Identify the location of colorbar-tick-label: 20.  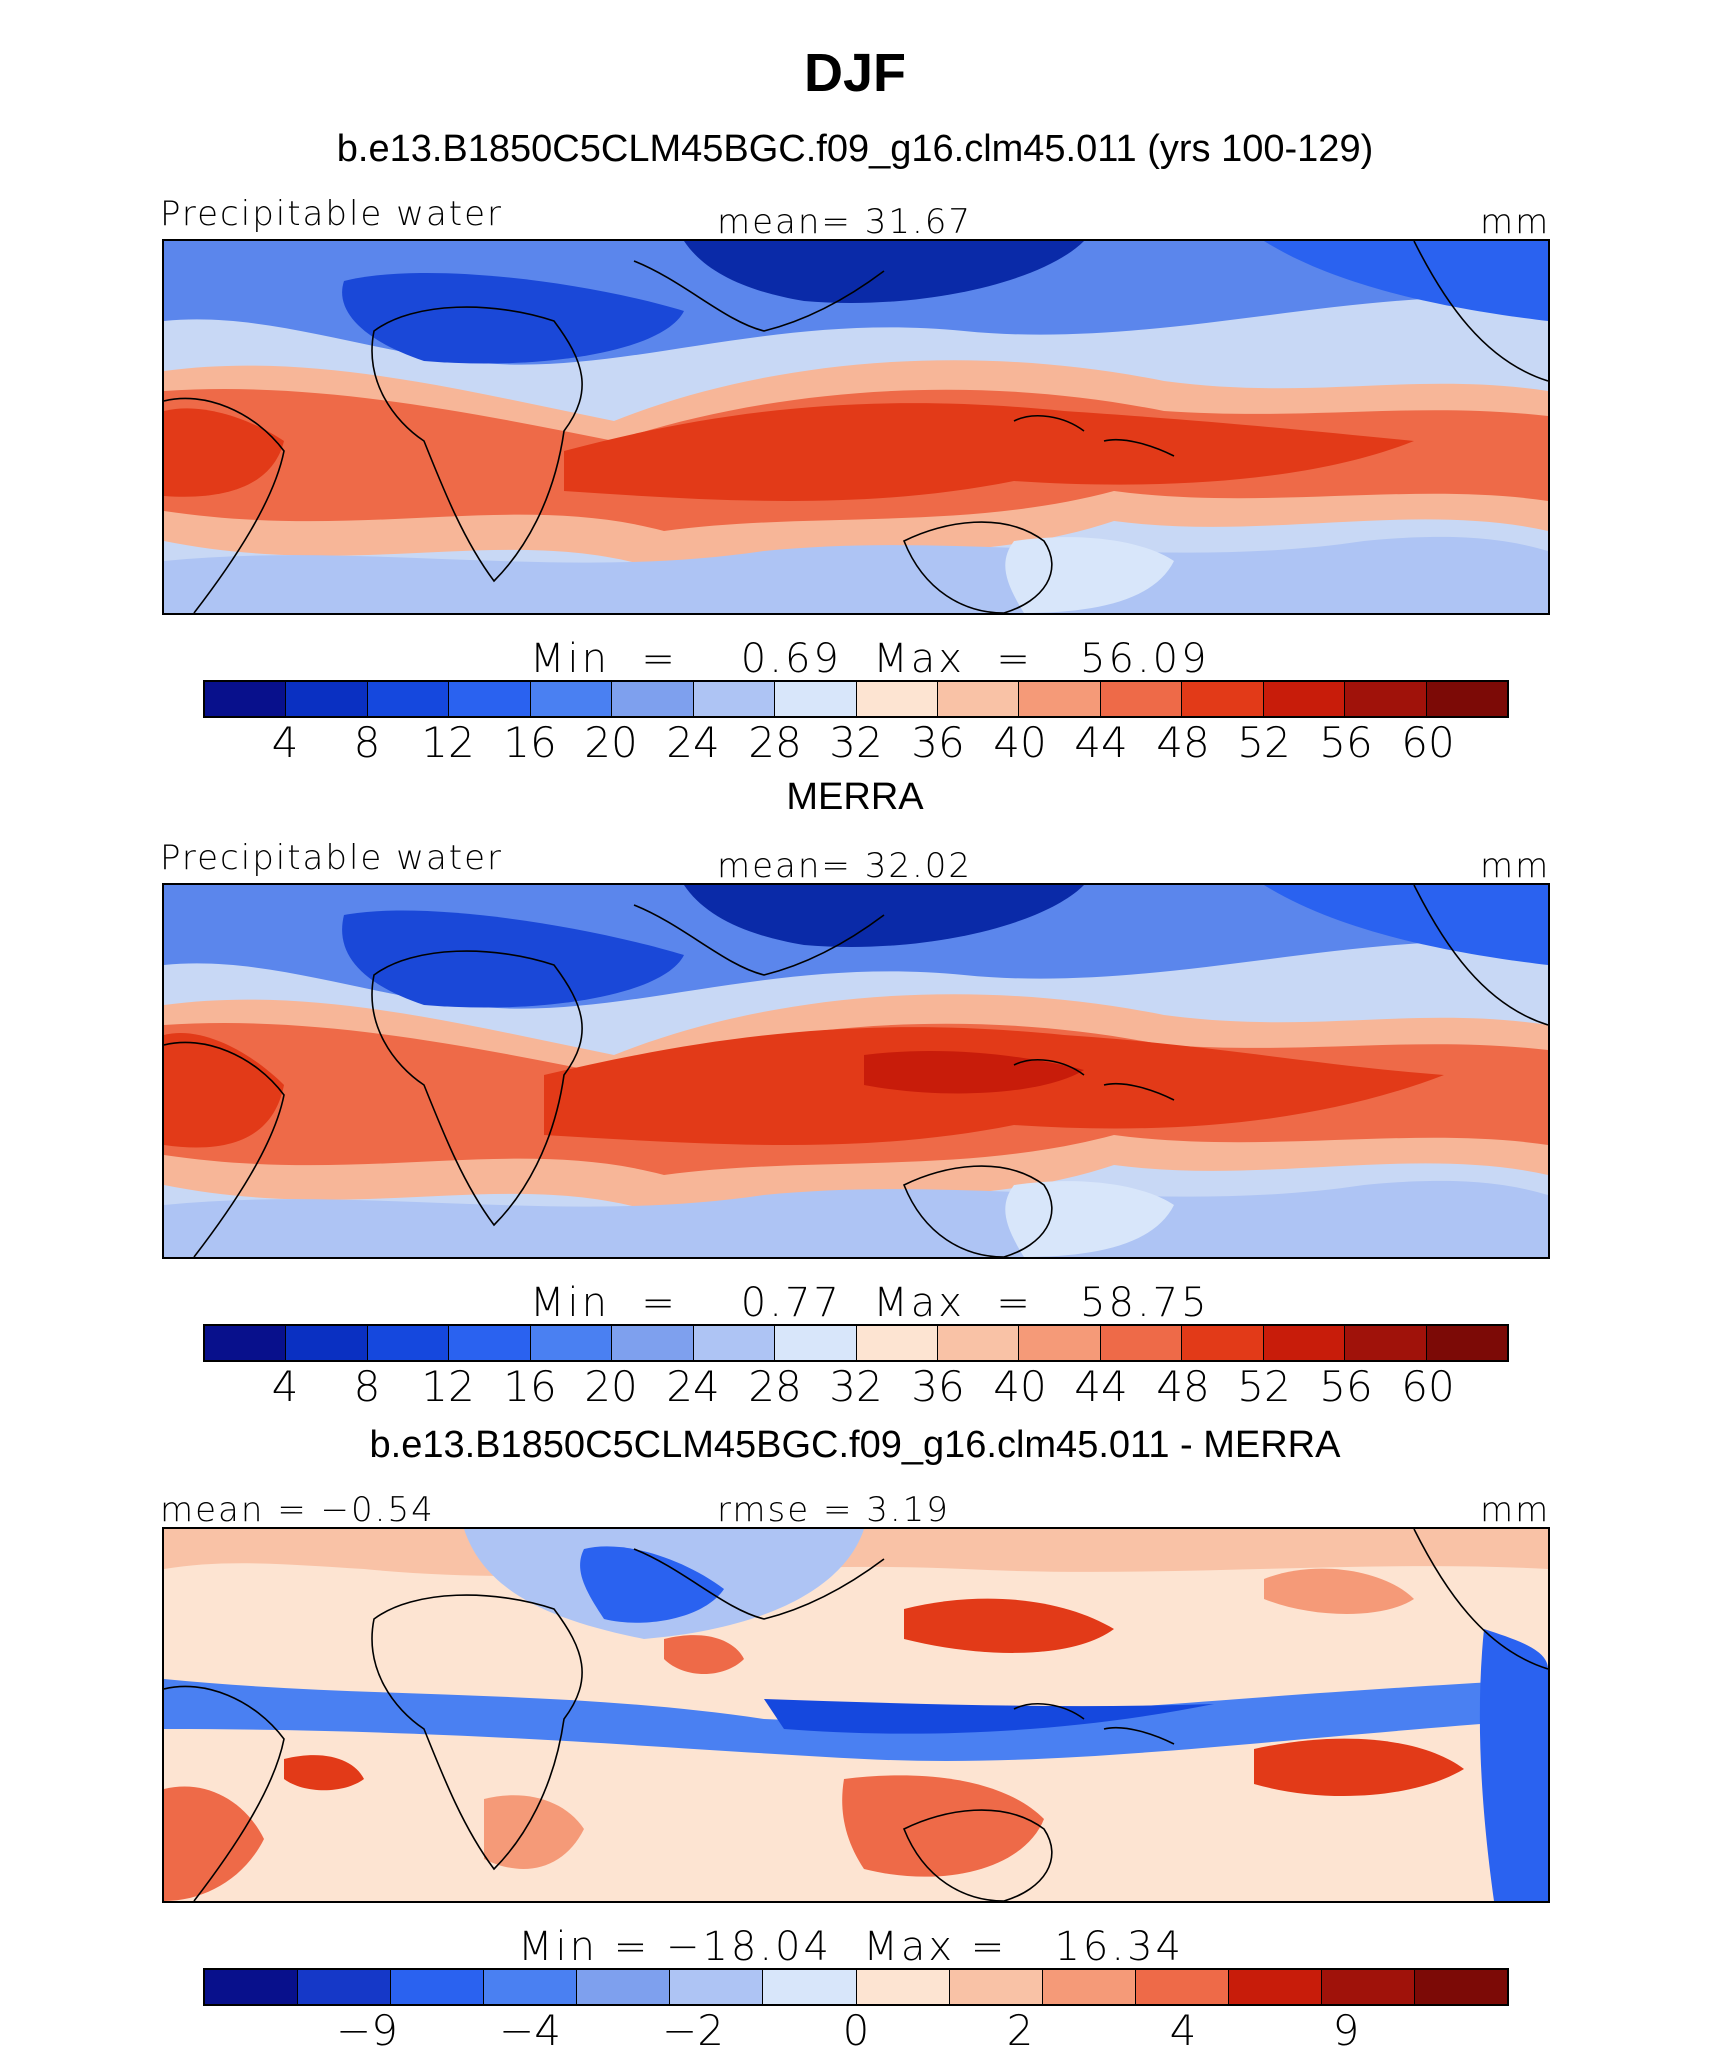
(611, 1386).